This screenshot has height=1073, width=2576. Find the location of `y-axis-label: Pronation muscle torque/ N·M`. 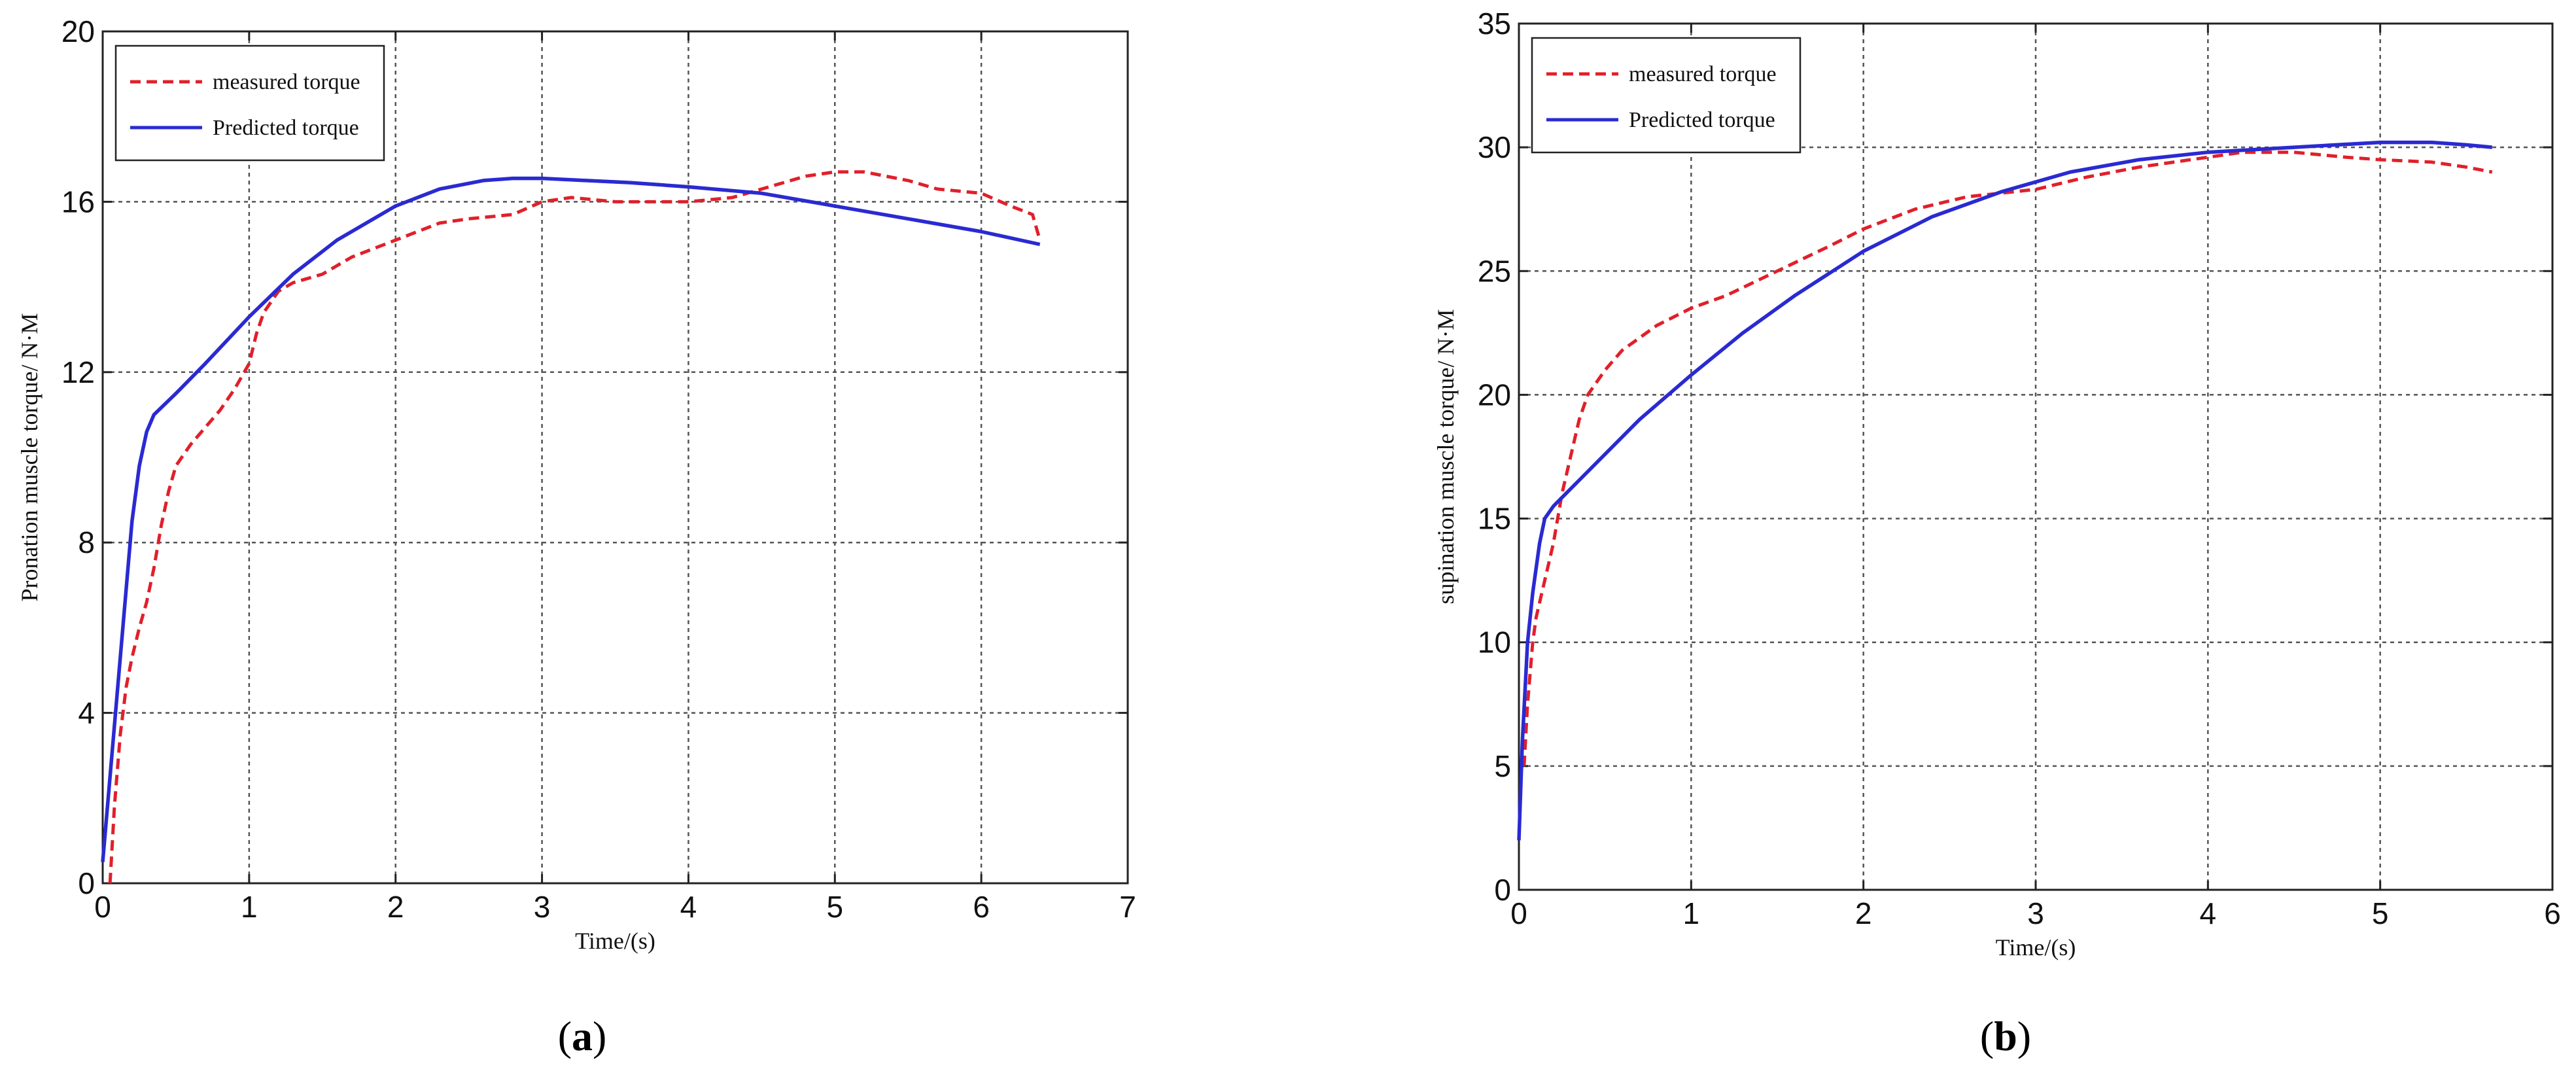

y-axis-label: Pronation muscle torque/ N·M is located at coordinates (29, 458).